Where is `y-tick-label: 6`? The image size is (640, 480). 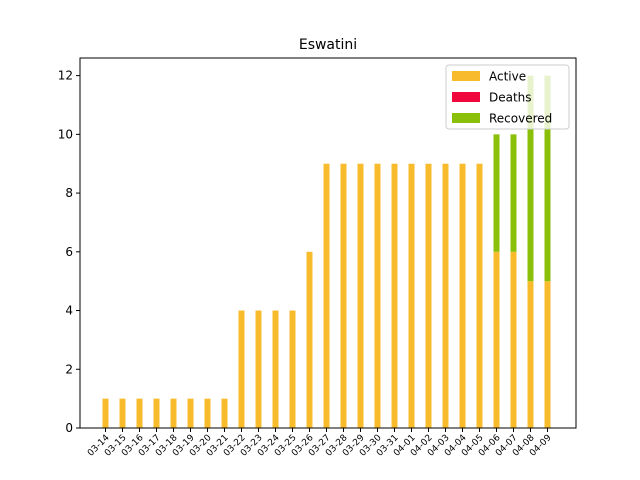 y-tick-label: 6 is located at coordinates (69, 252).